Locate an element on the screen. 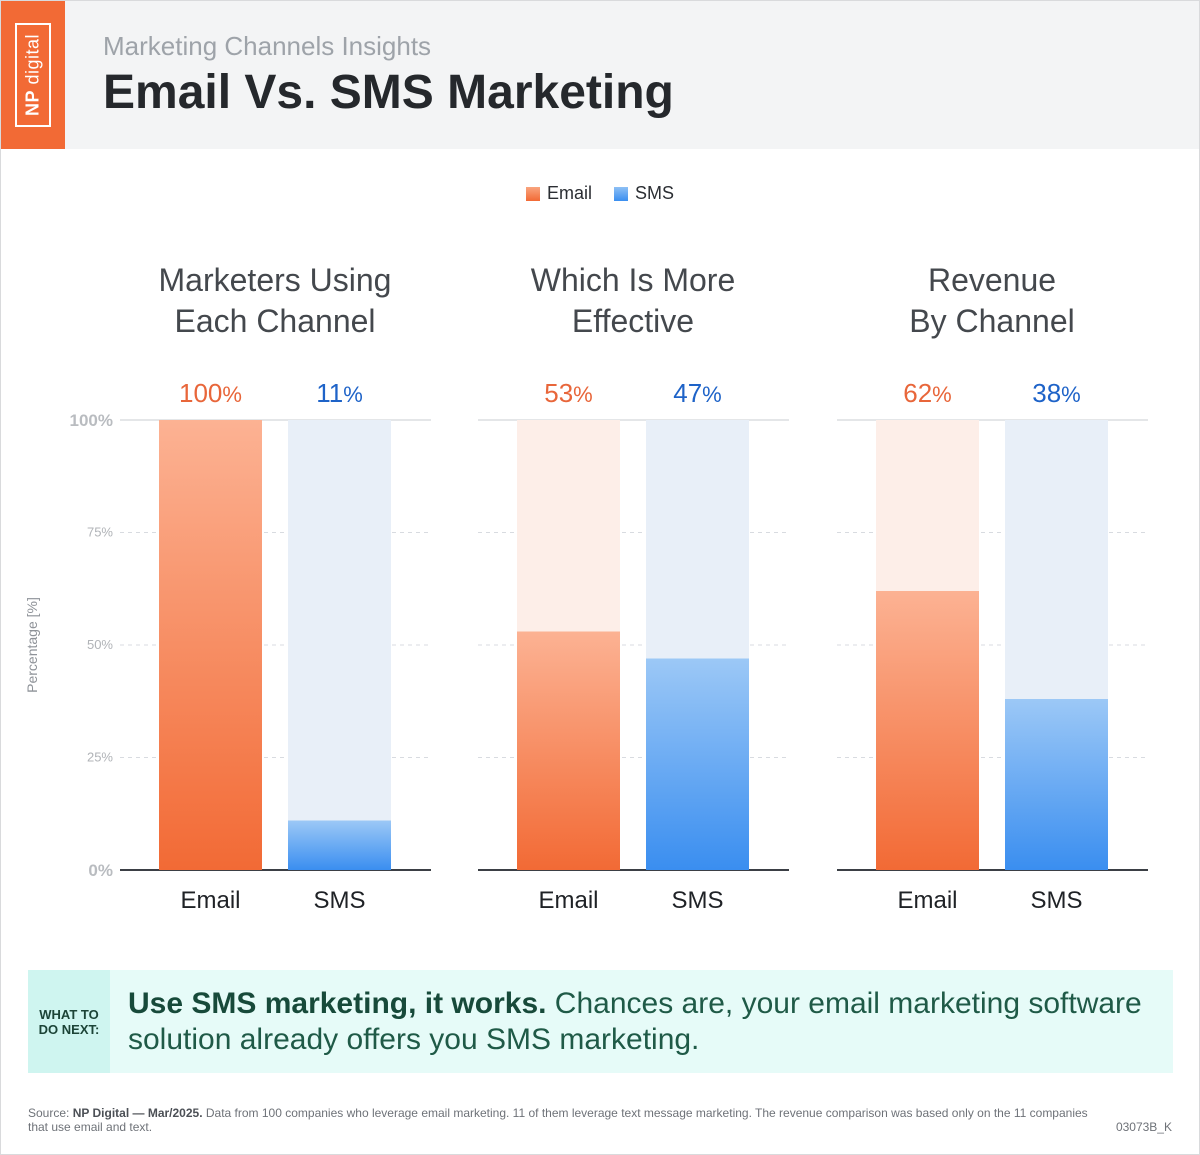 This screenshot has height=1155, width=1200. bar-track-sms is located at coordinates (339, 645).